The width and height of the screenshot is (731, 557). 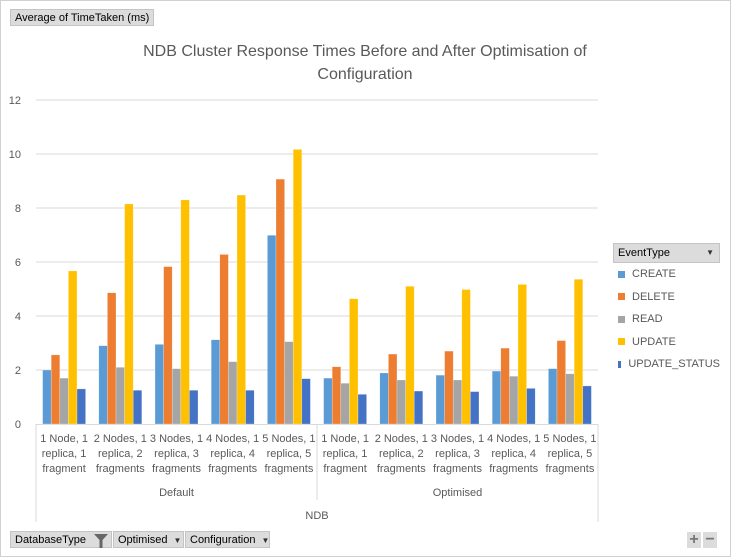 What do you see at coordinates (15, 155) in the screenshot?
I see `y-tick-label: 10` at bounding box center [15, 155].